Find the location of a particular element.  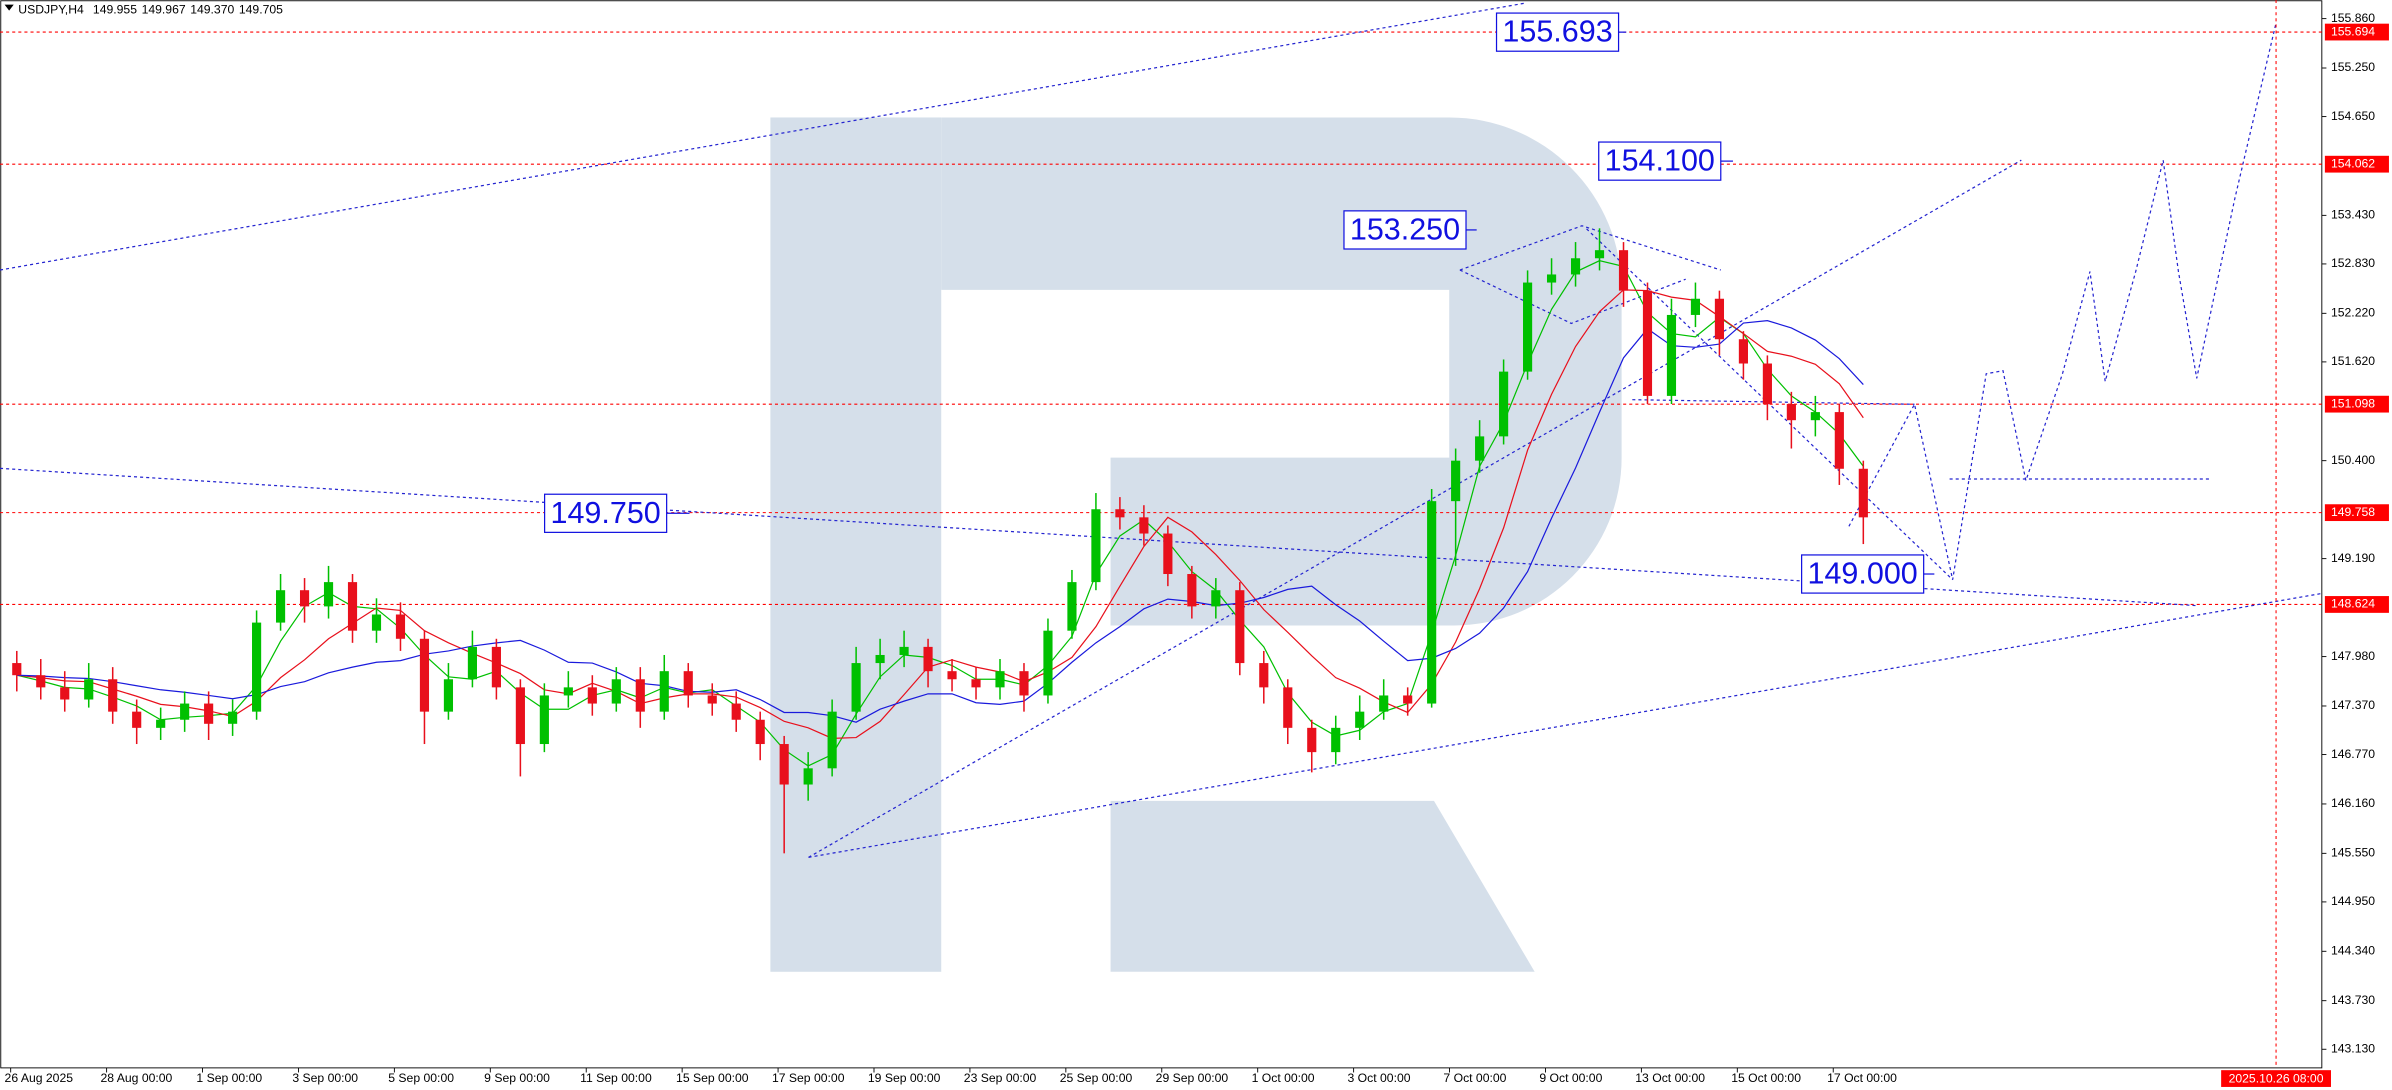

time-marker-box is located at coordinates (2276, 1078).